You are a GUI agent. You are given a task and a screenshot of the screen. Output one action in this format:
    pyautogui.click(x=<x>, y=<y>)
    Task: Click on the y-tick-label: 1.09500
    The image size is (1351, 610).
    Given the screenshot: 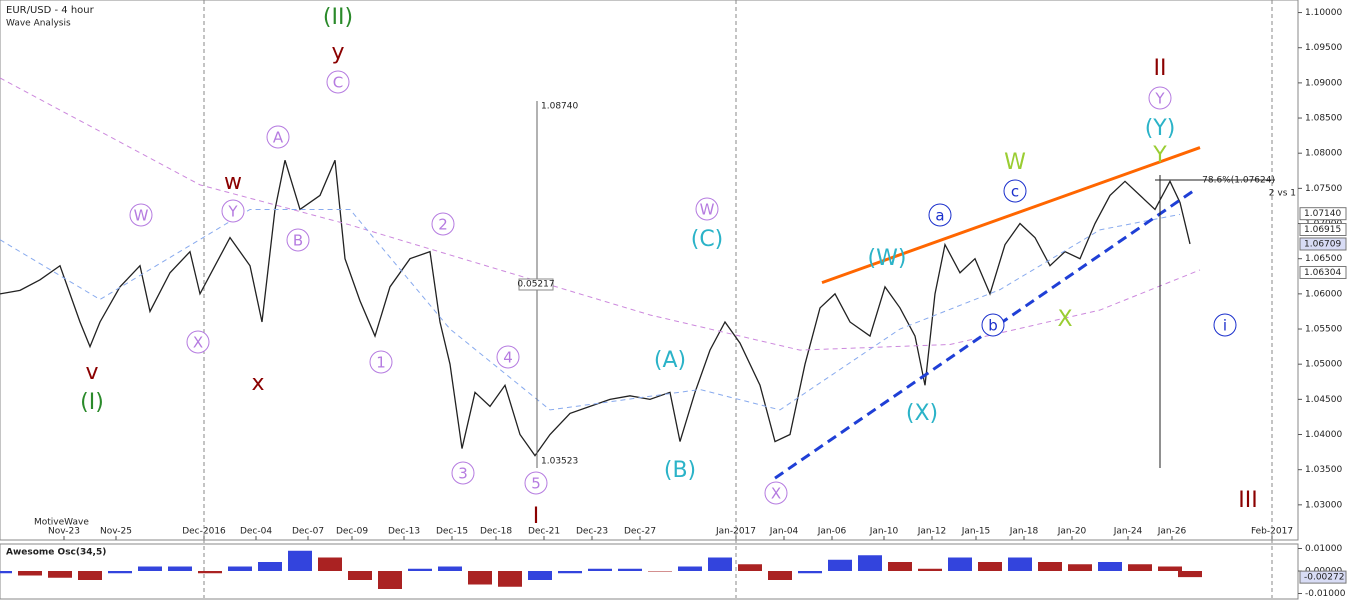 What is the action you would take?
    pyautogui.click(x=1323, y=48)
    